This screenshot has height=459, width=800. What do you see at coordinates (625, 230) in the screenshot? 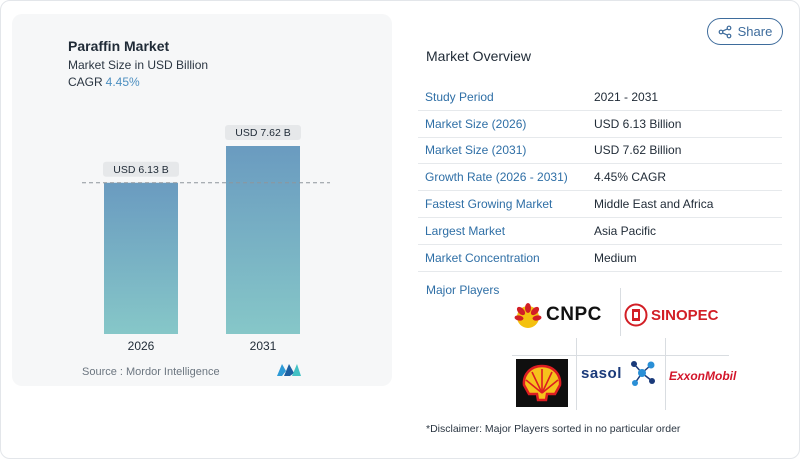
I see `overview-value: Asia Pacific` at bounding box center [625, 230].